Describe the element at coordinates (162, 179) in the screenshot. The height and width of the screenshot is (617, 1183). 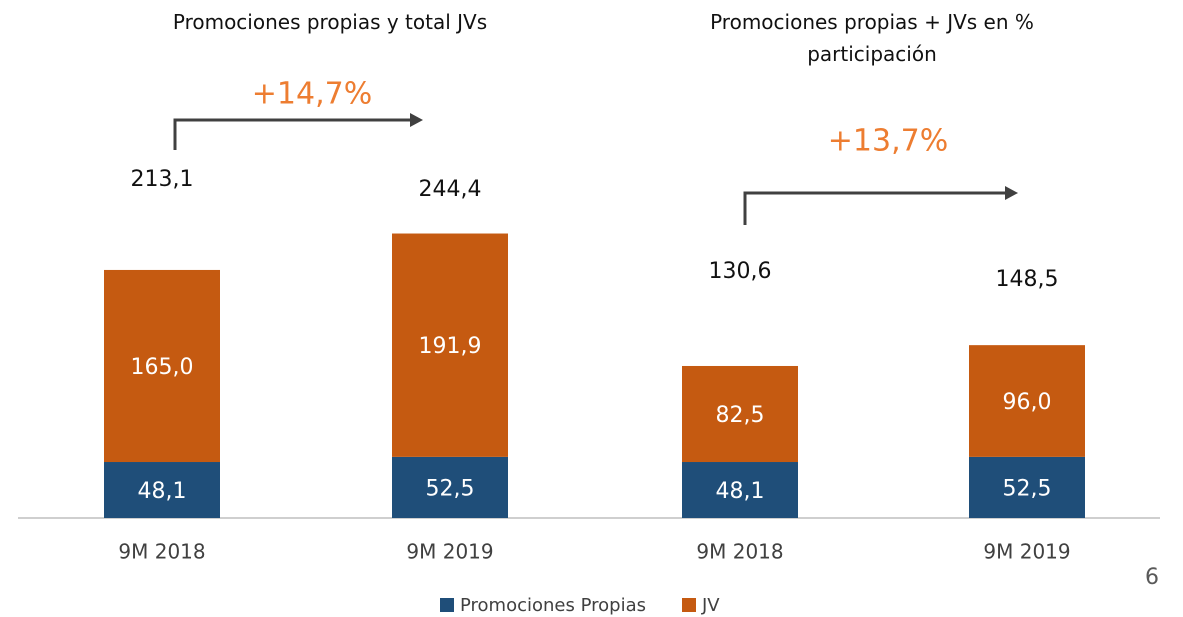
I see `total-label: 213,1` at that location.